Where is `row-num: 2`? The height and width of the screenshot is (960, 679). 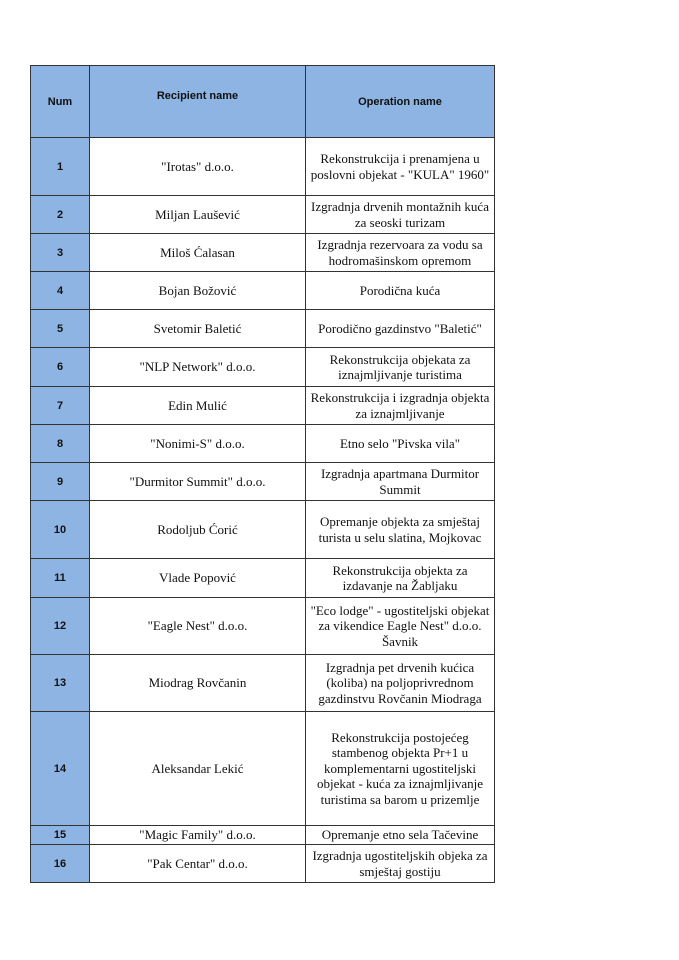 row-num: 2 is located at coordinates (60, 214).